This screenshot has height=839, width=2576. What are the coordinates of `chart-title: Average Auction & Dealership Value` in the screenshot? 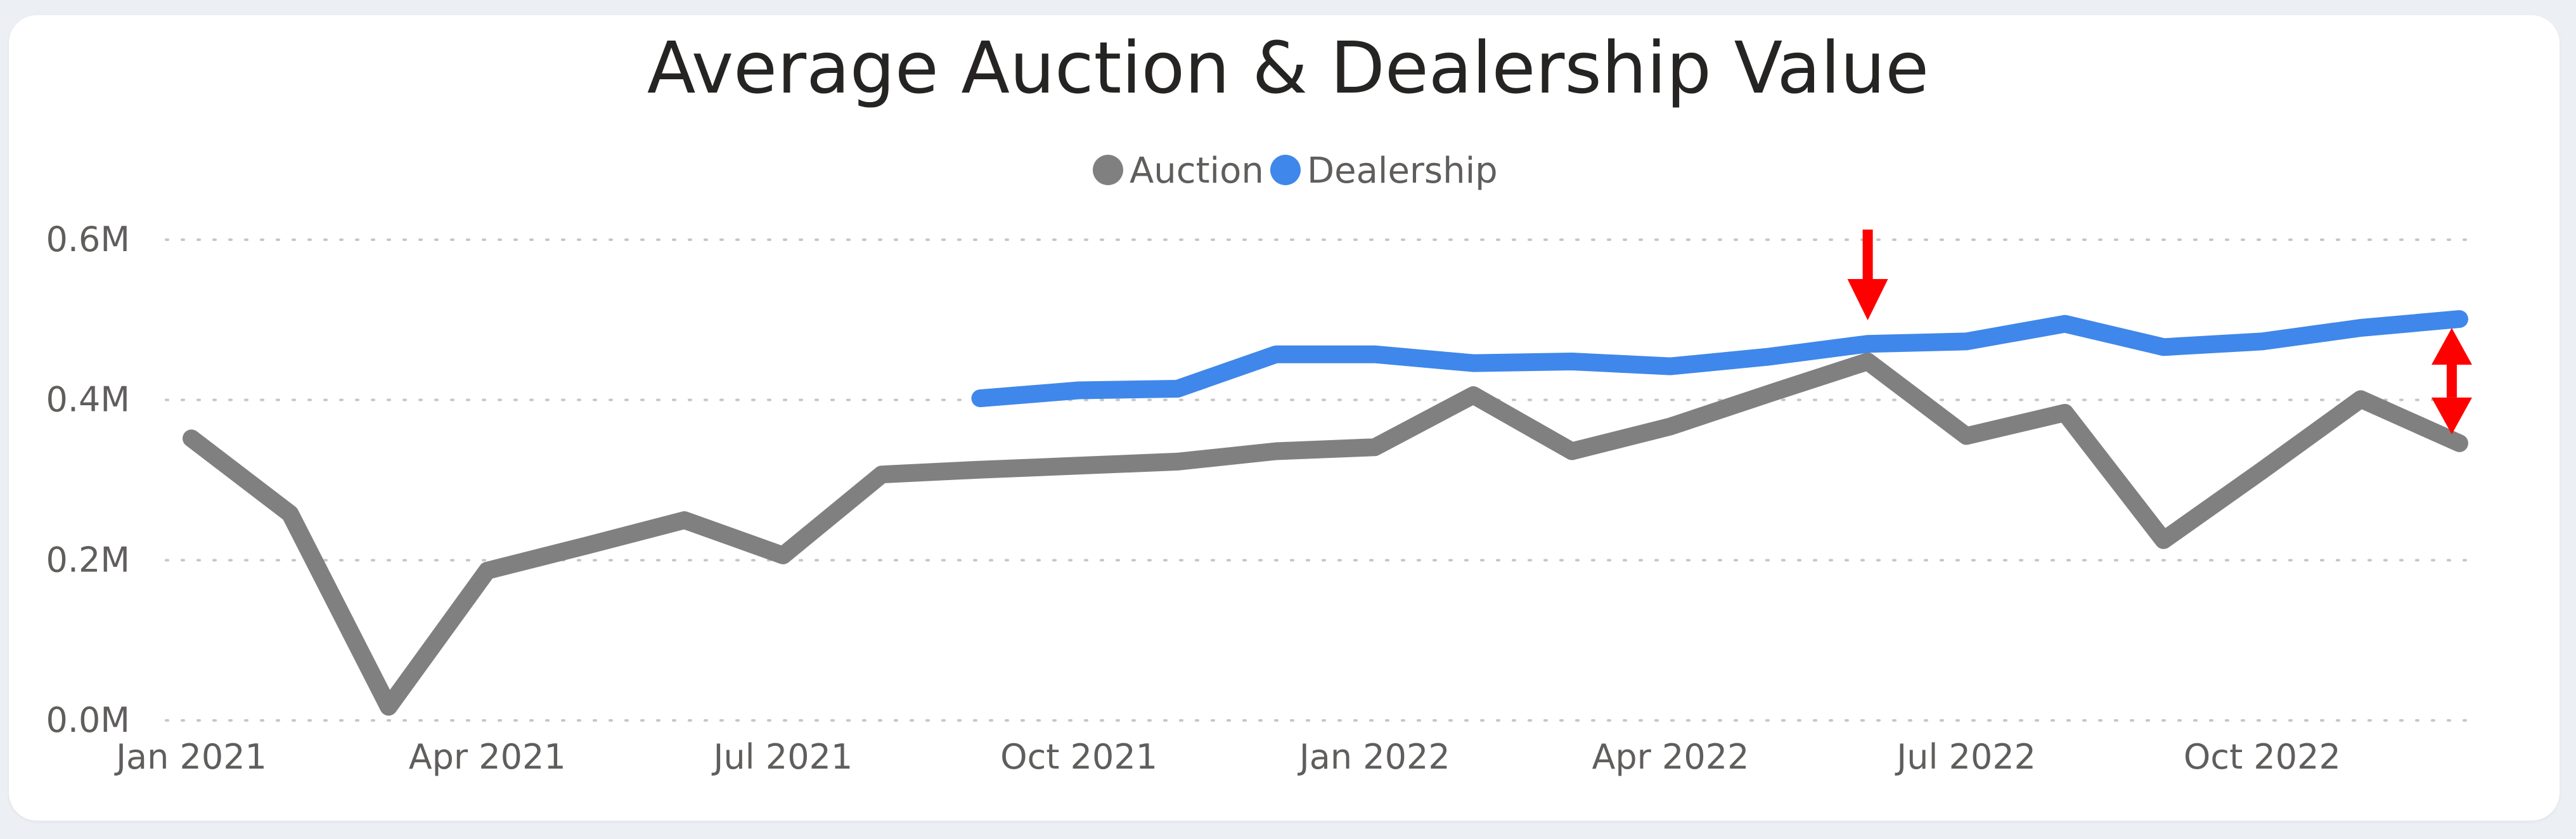 It's located at (1288, 68).